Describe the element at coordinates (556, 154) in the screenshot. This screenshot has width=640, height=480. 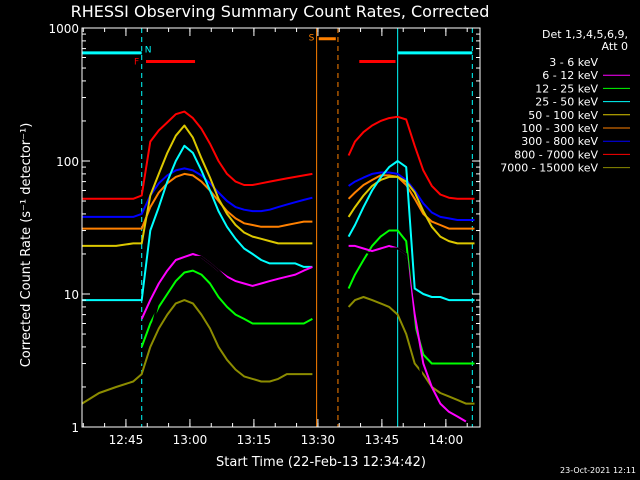
I see `legend-label-7: 800 - 7000 keV` at that location.